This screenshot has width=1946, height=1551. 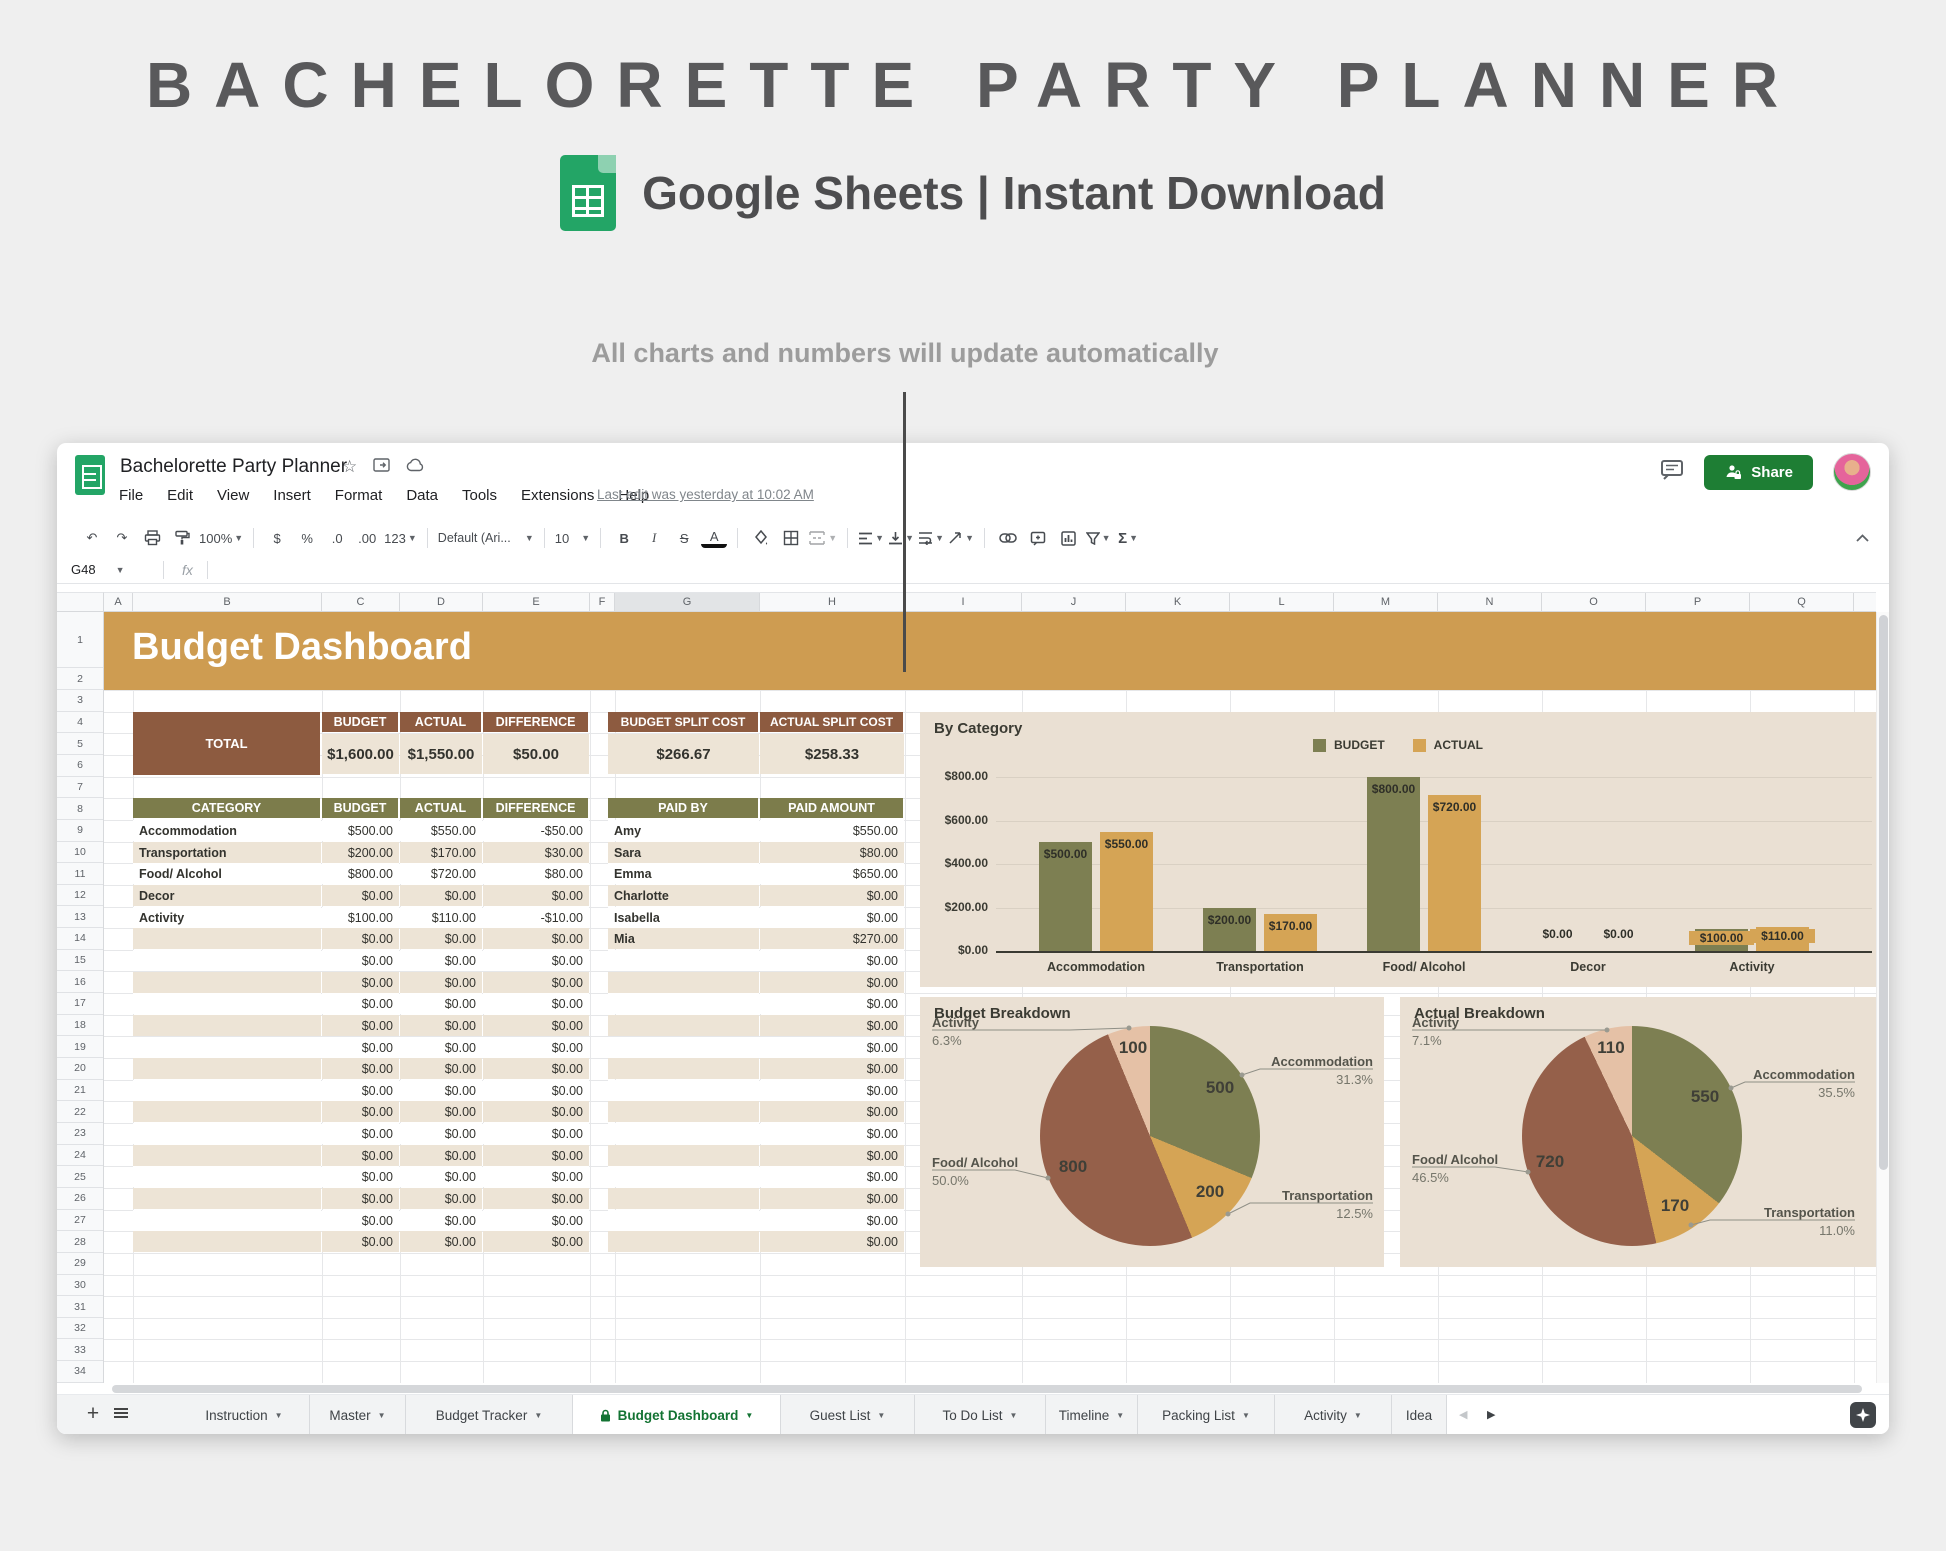 What do you see at coordinates (832, 1111) in the screenshot?
I see `paid-cell-r13c1: $0.00` at bounding box center [832, 1111].